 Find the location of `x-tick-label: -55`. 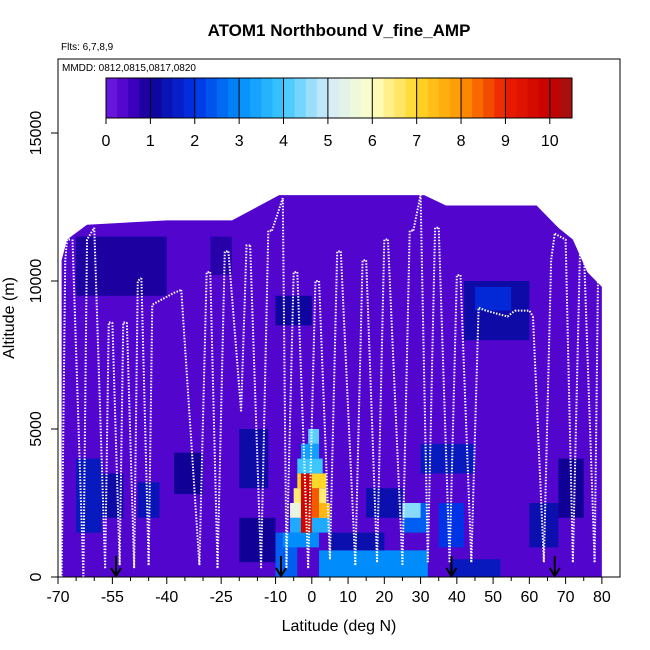

x-tick-label: -55 is located at coordinates (112, 597).